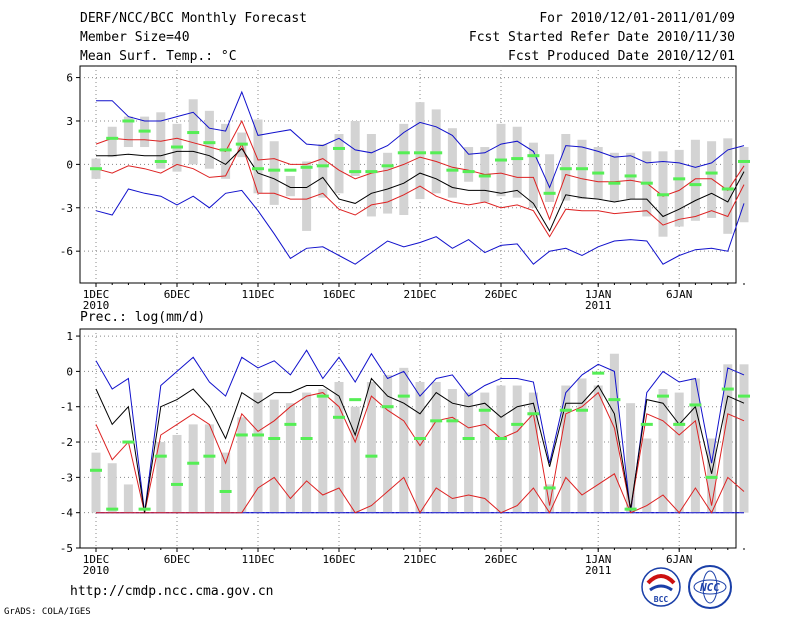 This screenshot has width=800, height=618. I want to click on prec-ytick-label-6: 1, so click(69, 336).